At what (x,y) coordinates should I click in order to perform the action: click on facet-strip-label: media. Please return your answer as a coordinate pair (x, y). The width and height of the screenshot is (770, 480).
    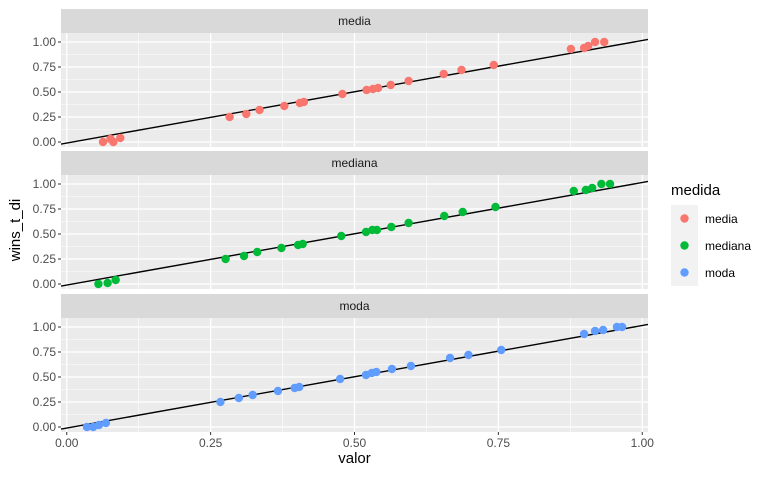
    Looking at the image, I should click on (354, 21).